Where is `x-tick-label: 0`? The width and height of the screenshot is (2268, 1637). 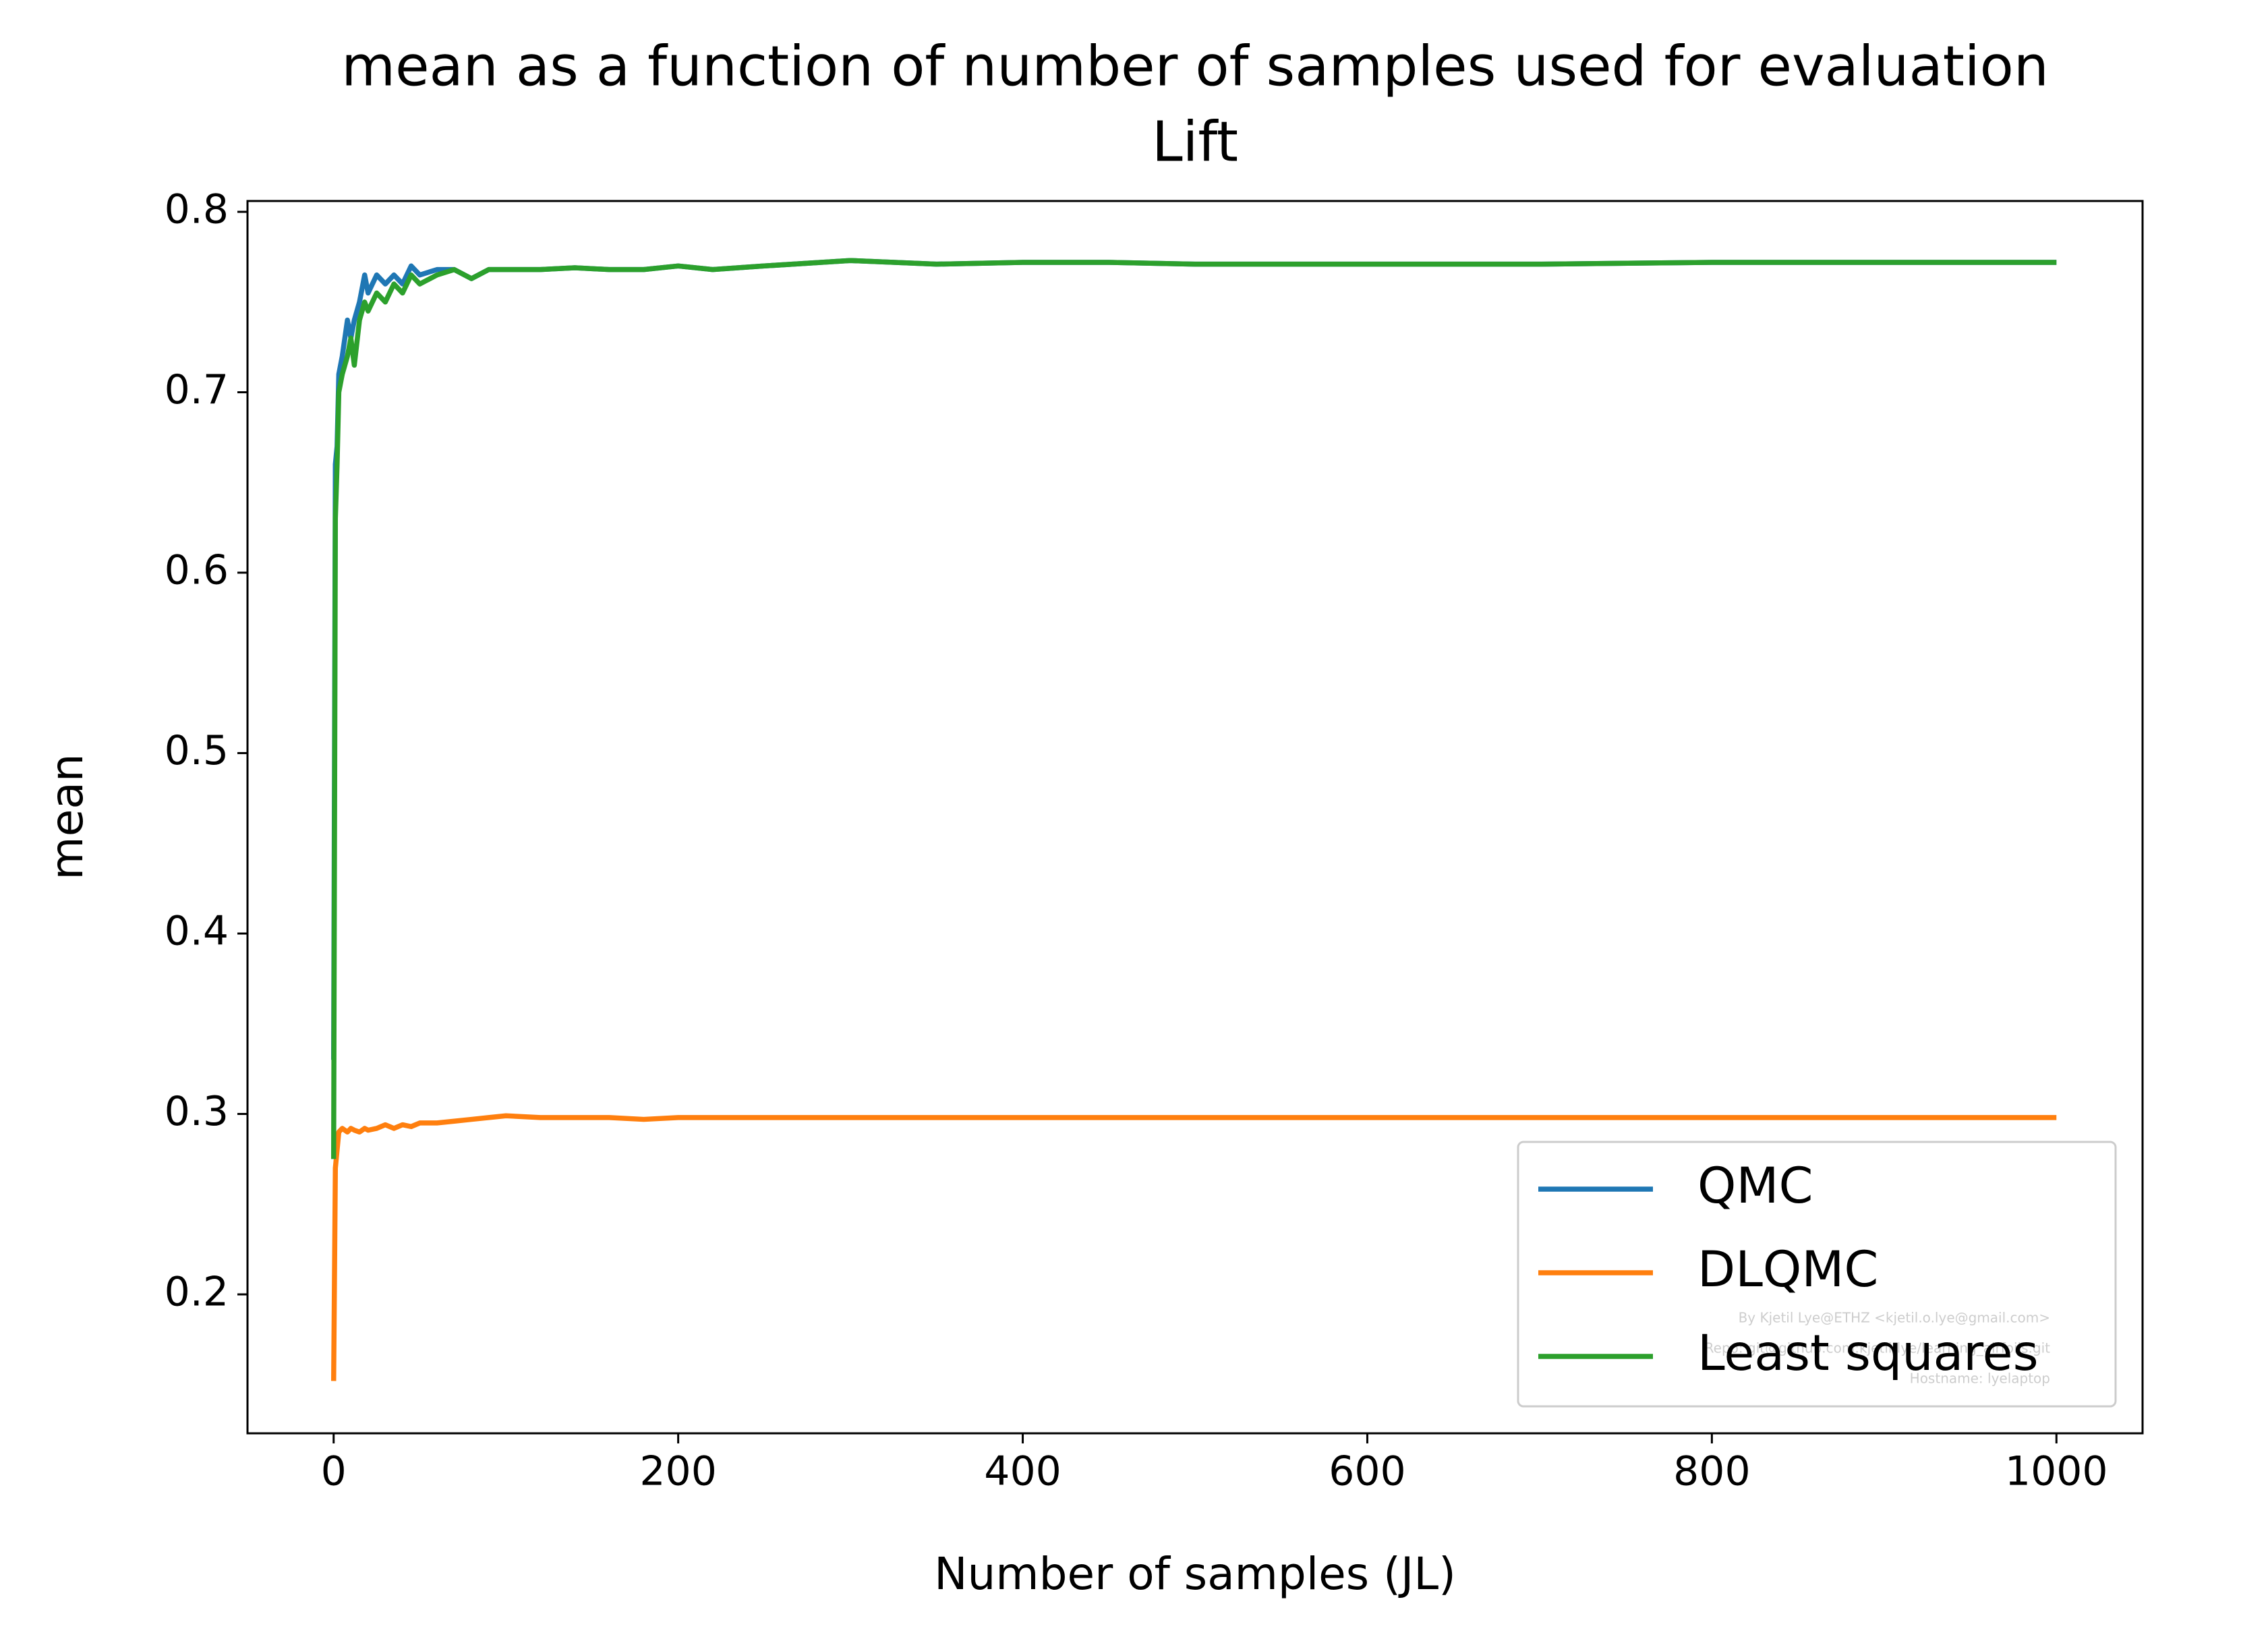 x-tick-label: 0 is located at coordinates (334, 1471).